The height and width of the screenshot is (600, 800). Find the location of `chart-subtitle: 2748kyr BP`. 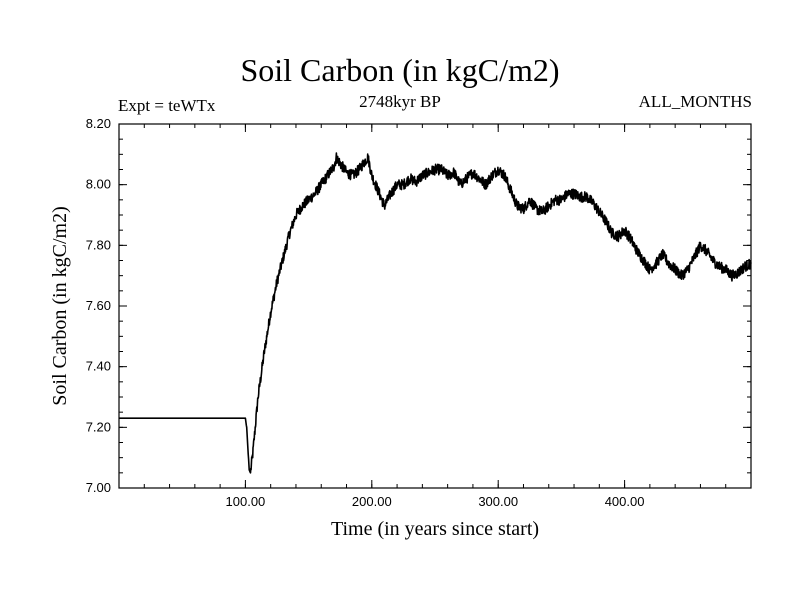

chart-subtitle: 2748kyr BP is located at coordinates (400, 101).